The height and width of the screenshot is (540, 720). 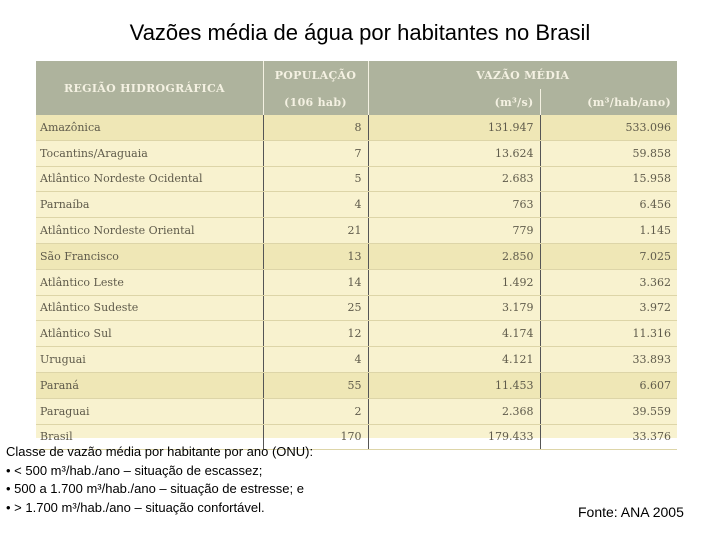 What do you see at coordinates (608, 334) in the screenshot?
I see `per-capita-cell: 11.316` at bounding box center [608, 334].